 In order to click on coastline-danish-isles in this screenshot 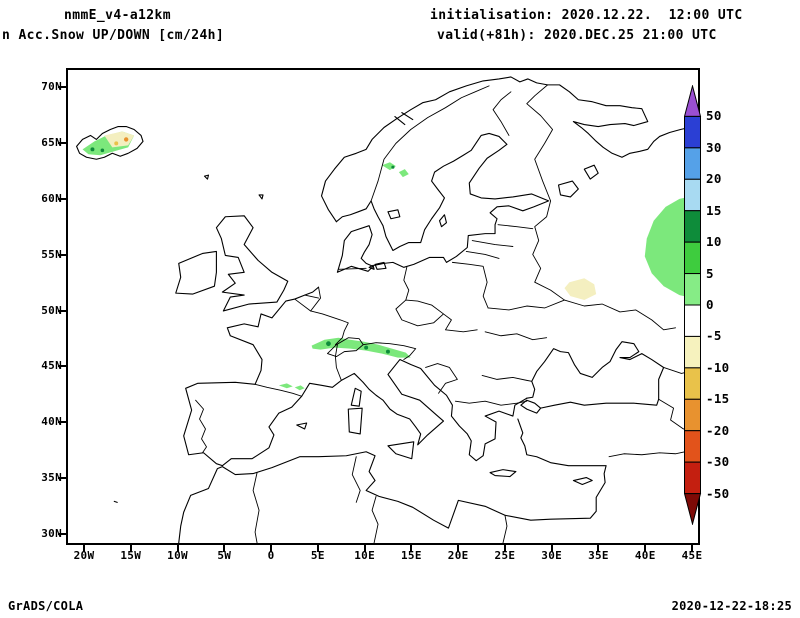, I will do `click(377, 265)`.